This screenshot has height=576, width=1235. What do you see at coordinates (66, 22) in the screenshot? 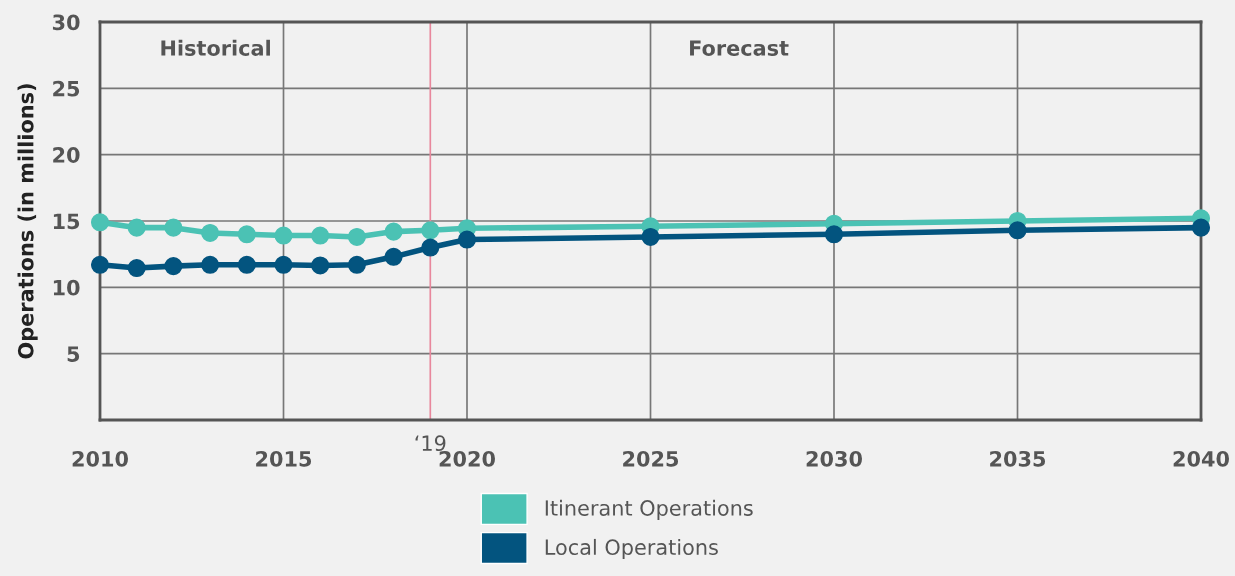
I see `y-tick-label: 30` at bounding box center [66, 22].